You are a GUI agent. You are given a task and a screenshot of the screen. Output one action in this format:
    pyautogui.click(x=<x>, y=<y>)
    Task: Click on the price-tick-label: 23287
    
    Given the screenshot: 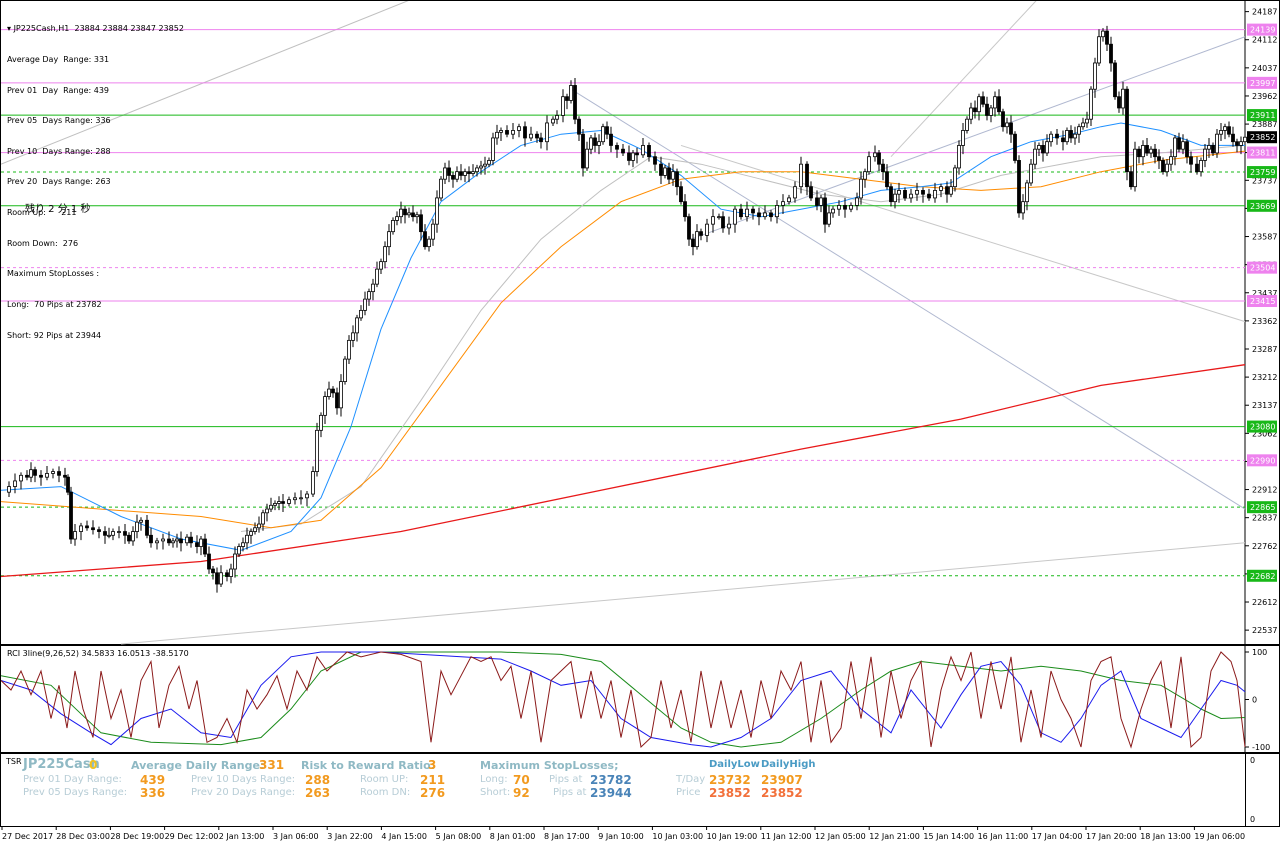 What is the action you would take?
    pyautogui.click(x=1264, y=349)
    